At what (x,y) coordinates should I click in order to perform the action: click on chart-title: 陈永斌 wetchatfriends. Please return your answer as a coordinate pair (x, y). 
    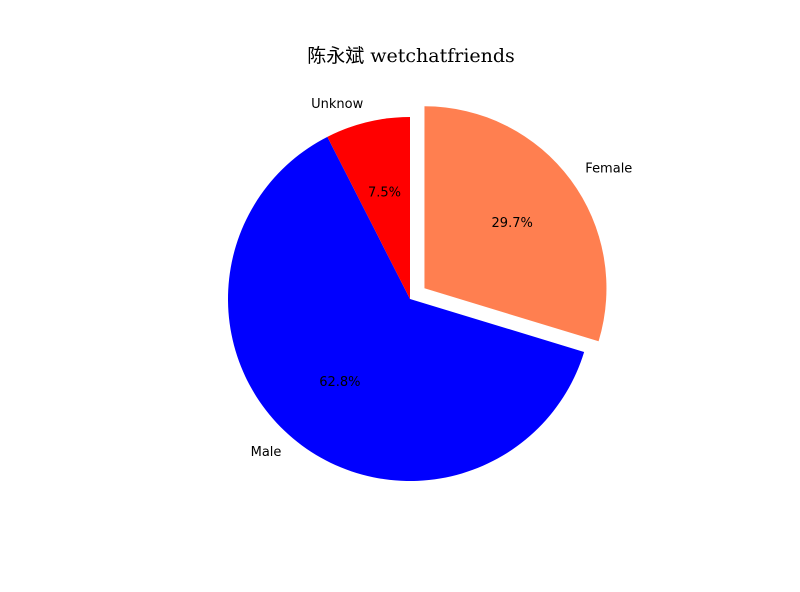
    Looking at the image, I should click on (411, 56).